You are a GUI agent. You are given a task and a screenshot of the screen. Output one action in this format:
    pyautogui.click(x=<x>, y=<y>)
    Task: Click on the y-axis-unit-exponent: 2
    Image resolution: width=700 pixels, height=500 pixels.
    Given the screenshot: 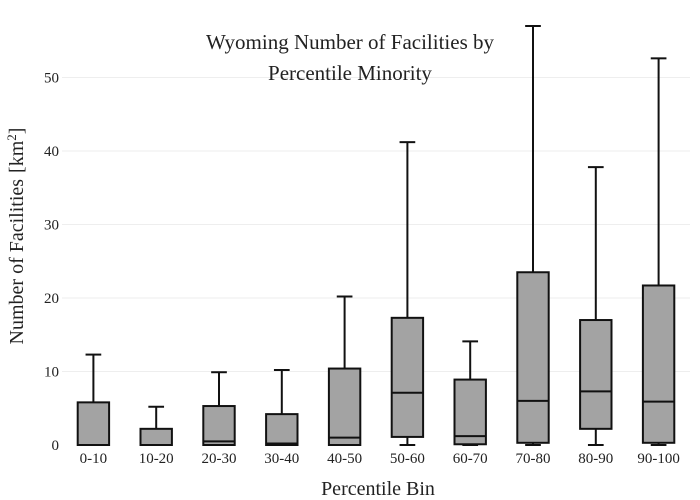 What is the action you would take?
    pyautogui.click(x=11, y=137)
    